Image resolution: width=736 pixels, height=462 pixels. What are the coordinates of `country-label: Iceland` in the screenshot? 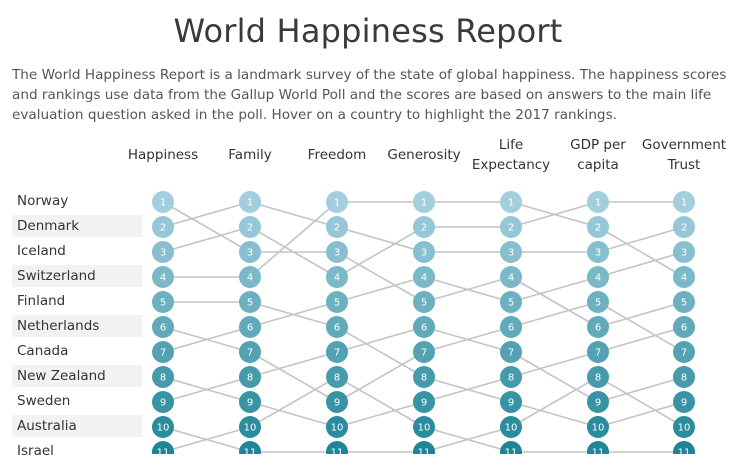 It's located at (41, 251).